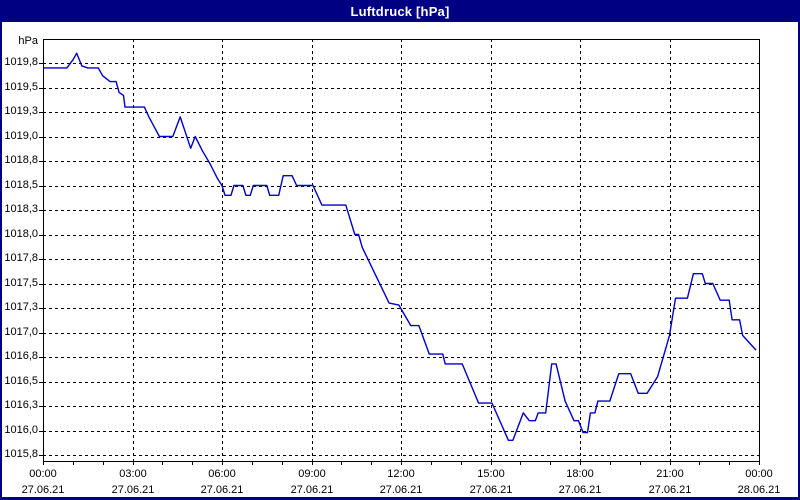  Describe the element at coordinates (21, 185) in the screenshot. I see `y-tick-label: 1018,5` at that location.